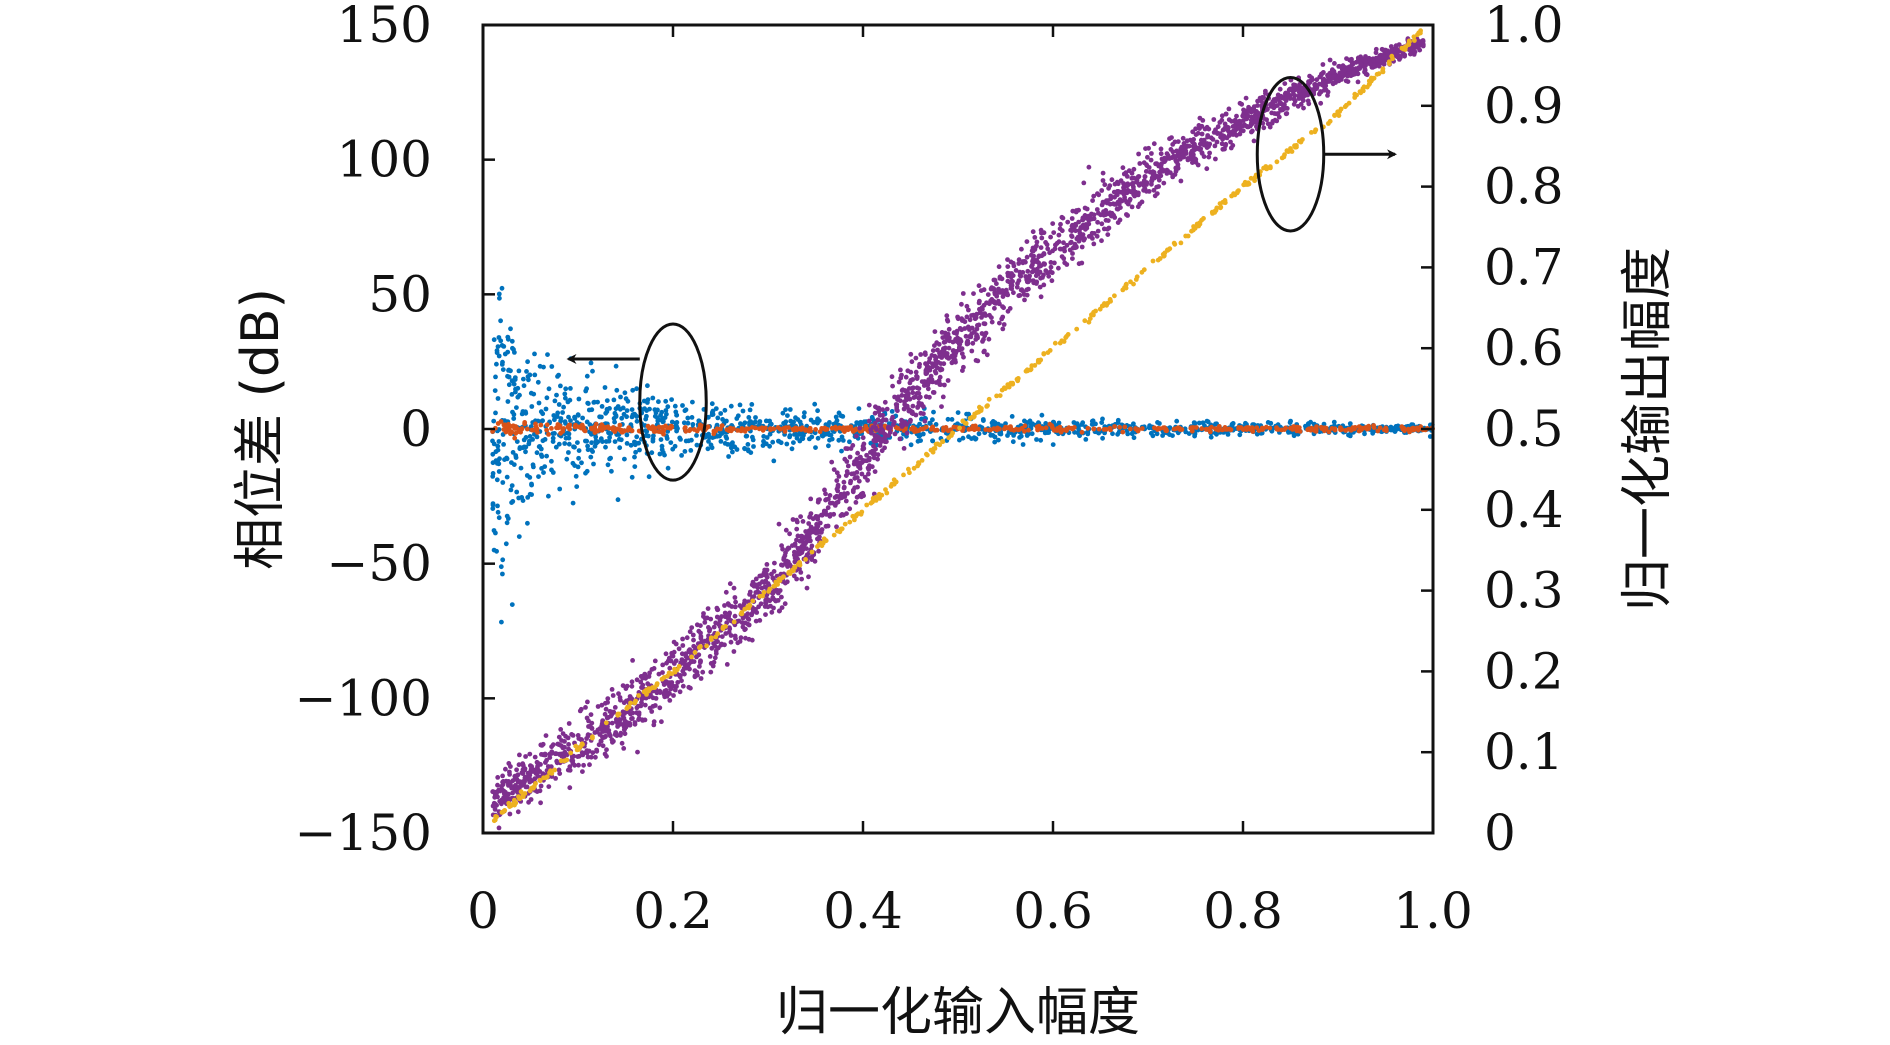  What do you see at coordinates (958, 1013) in the screenshot?
I see `x-axis-title: 归一化输入幅度` at bounding box center [958, 1013].